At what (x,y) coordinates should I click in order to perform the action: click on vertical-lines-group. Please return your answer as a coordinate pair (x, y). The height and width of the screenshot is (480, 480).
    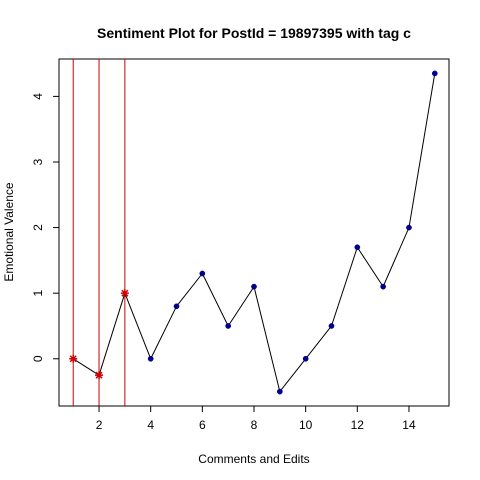
    Looking at the image, I should click on (99, 232).